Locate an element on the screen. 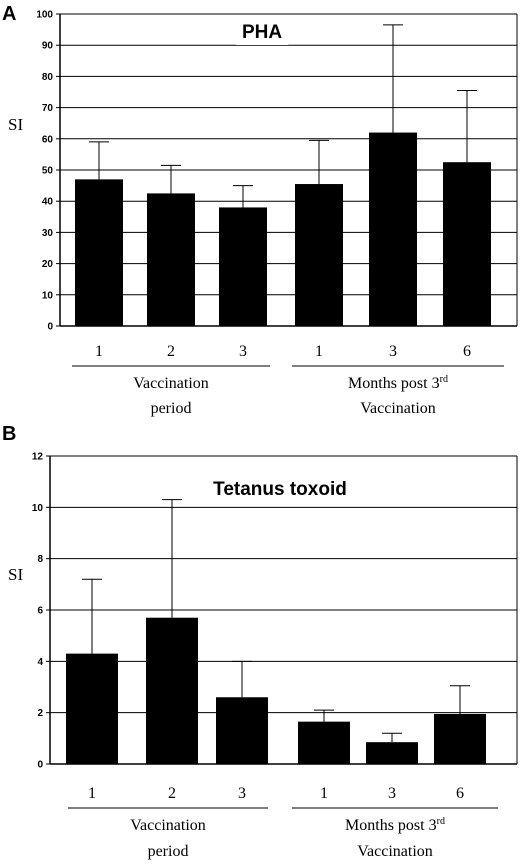  y-tick-label: 12 is located at coordinates (38, 457).